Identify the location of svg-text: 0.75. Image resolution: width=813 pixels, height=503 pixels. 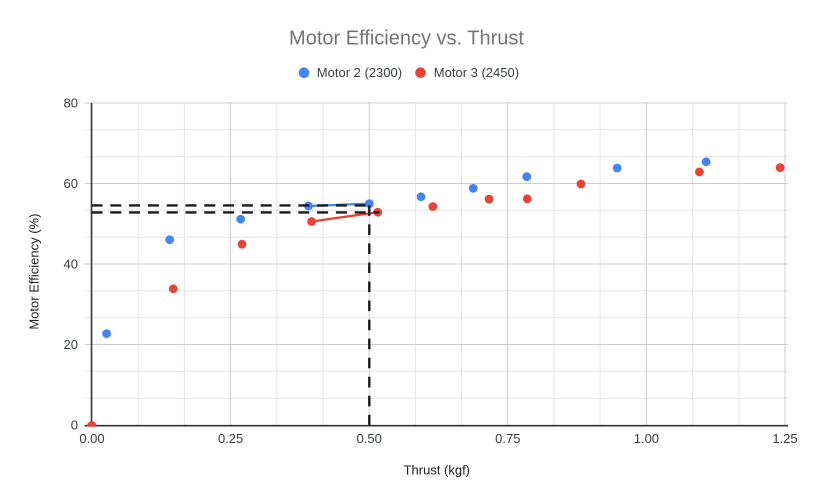
(507, 438).